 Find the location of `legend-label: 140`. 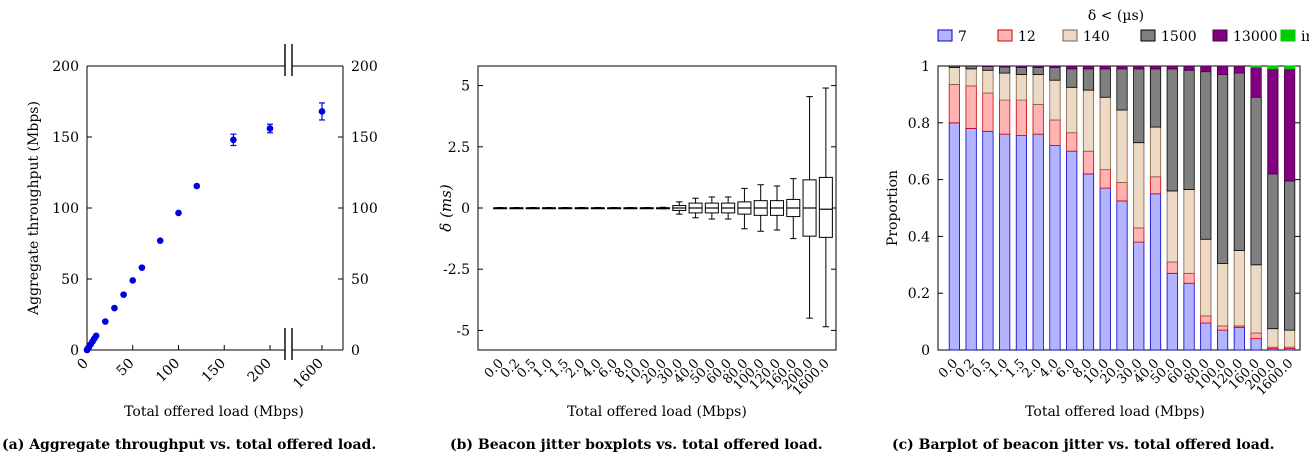

legend-label: 140 is located at coordinates (1096, 37).